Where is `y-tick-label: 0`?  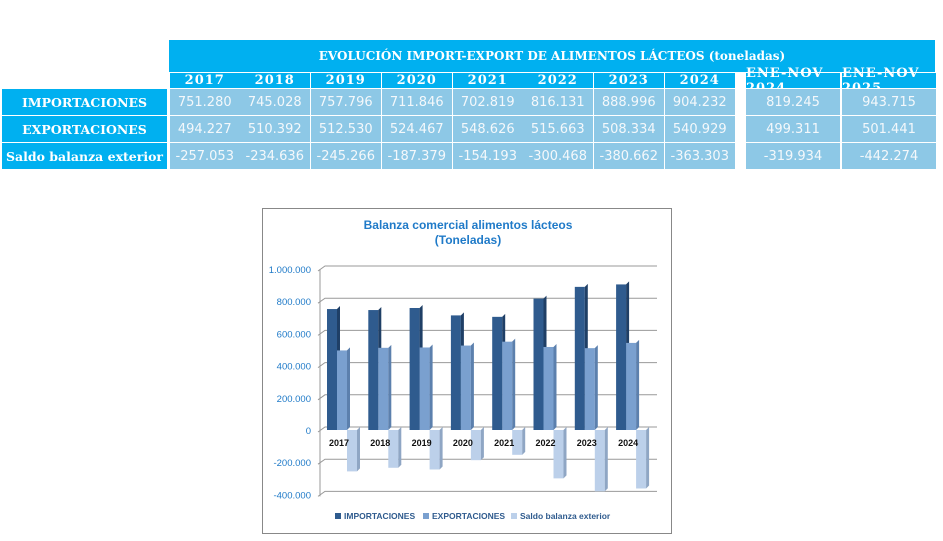 y-tick-label: 0 is located at coordinates (308, 431).